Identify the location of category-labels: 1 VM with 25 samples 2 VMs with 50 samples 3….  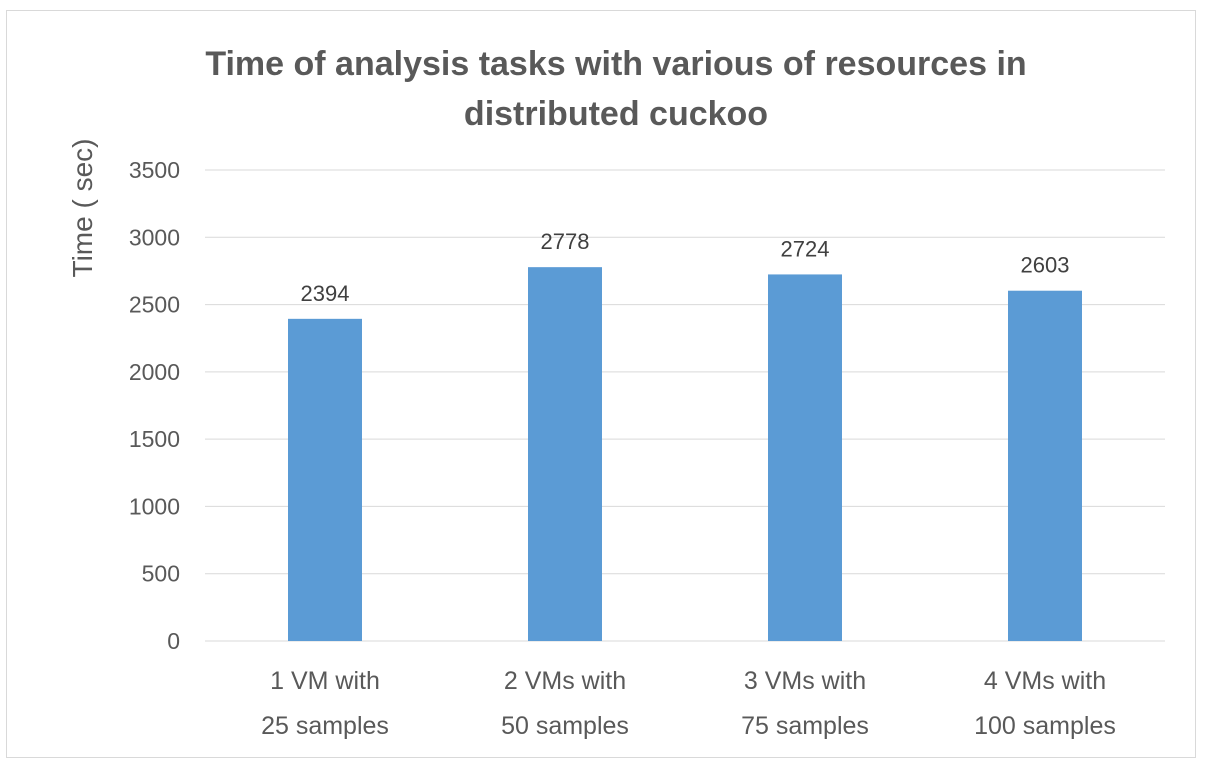
(688, 703).